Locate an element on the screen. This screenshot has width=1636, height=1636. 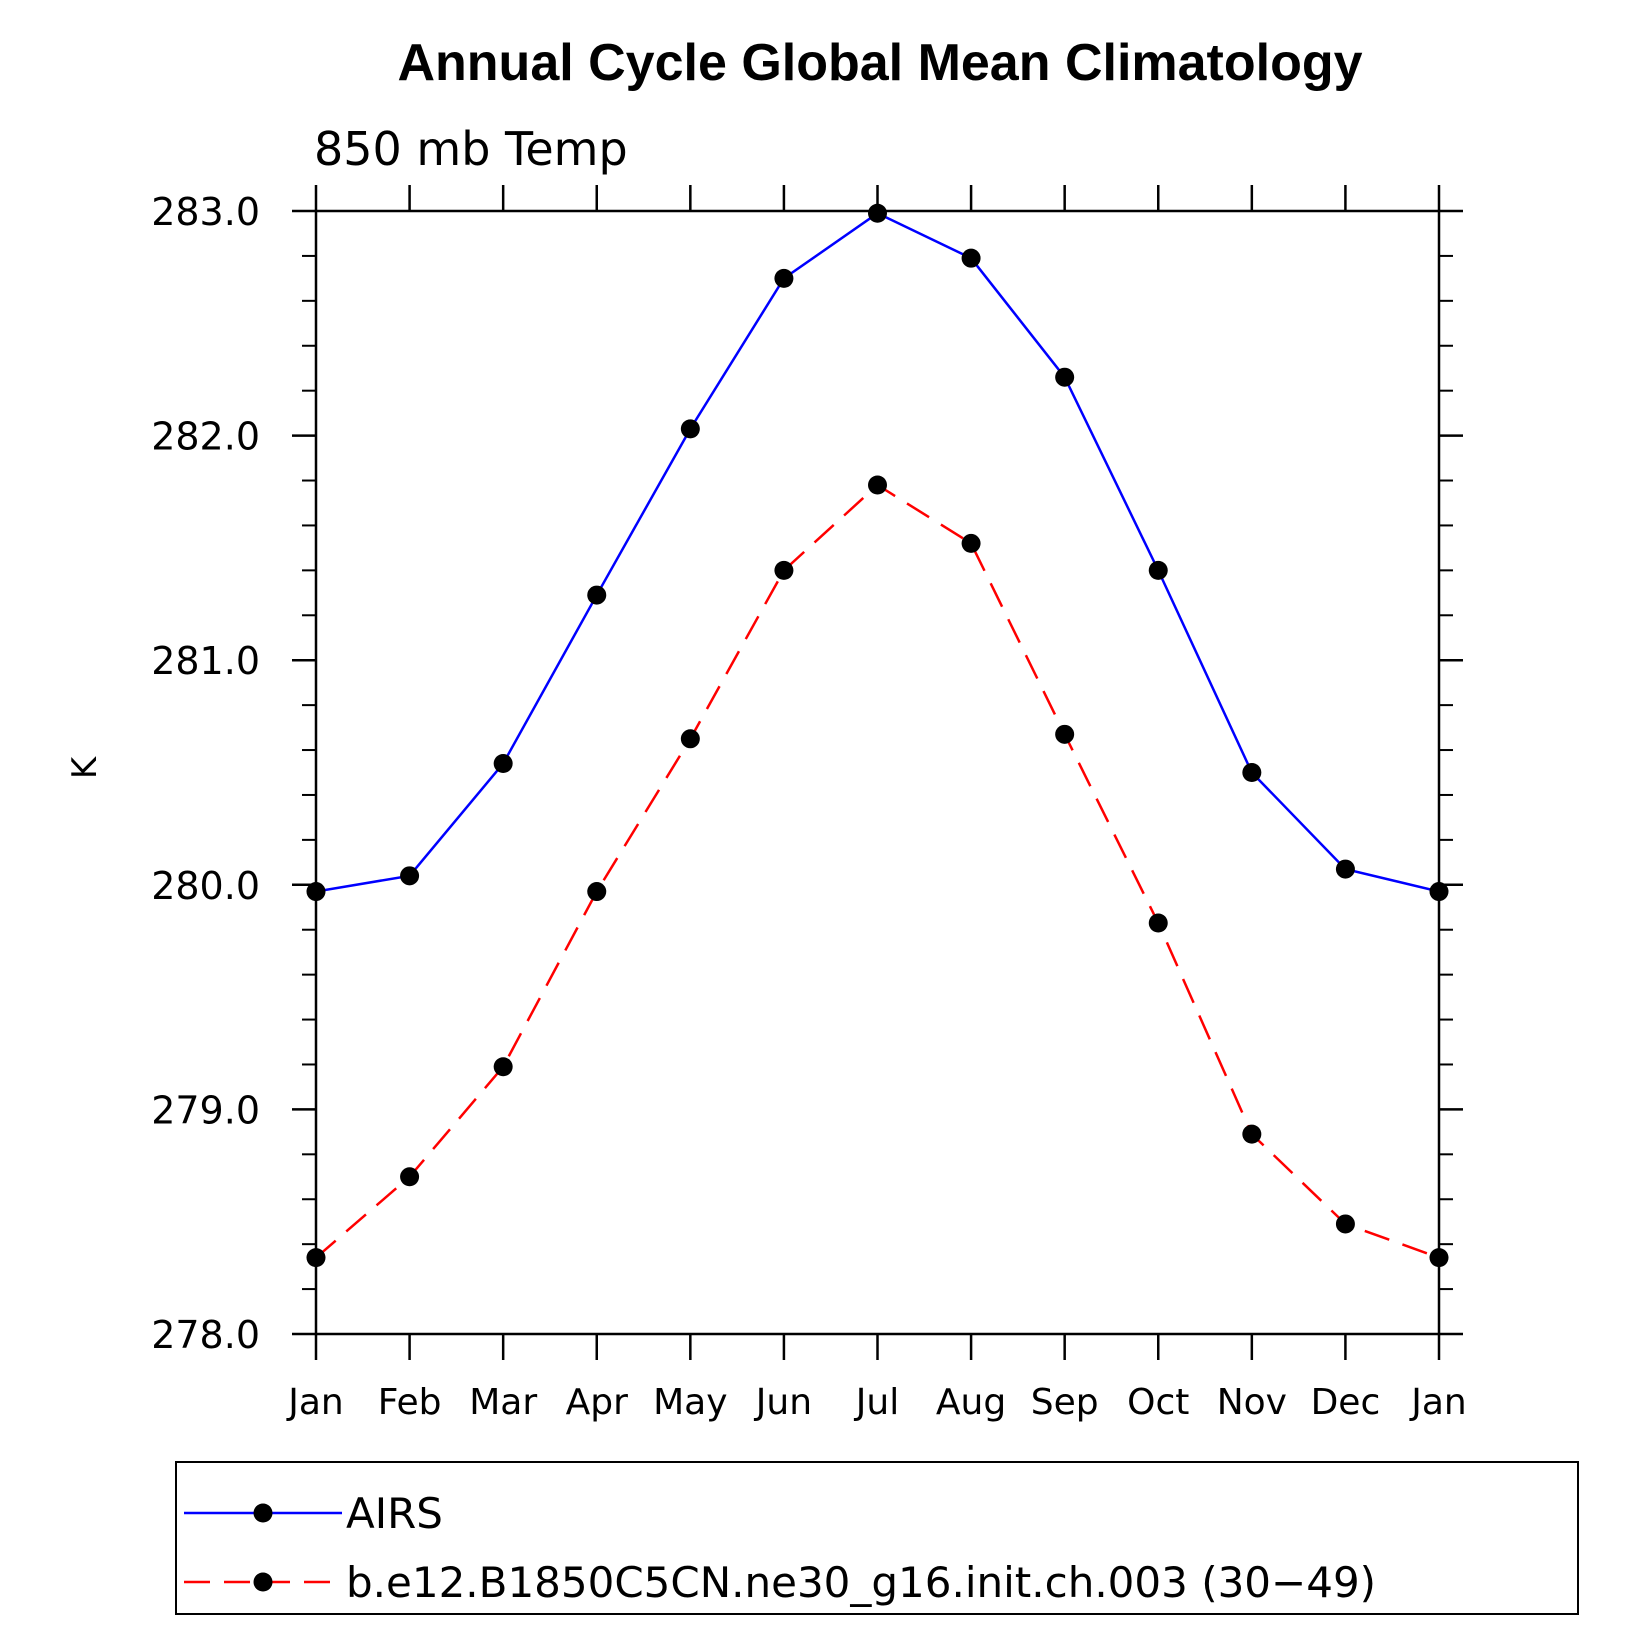
chart-title: Annual Cycle Global Mean Climatology is located at coordinates (879, 63).